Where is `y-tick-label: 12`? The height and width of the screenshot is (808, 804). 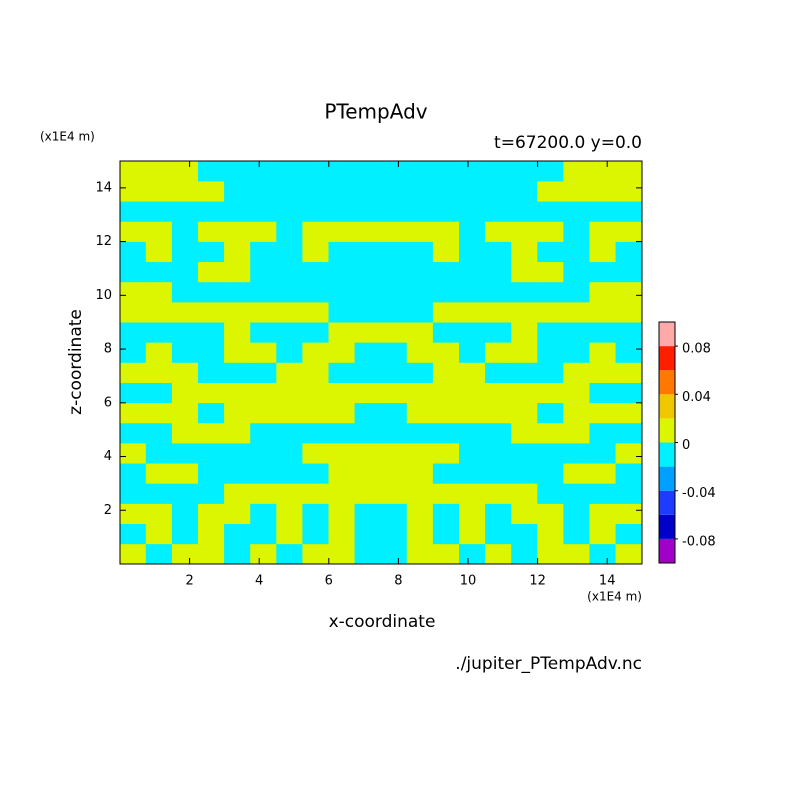
y-tick-label: 12 is located at coordinates (103, 241).